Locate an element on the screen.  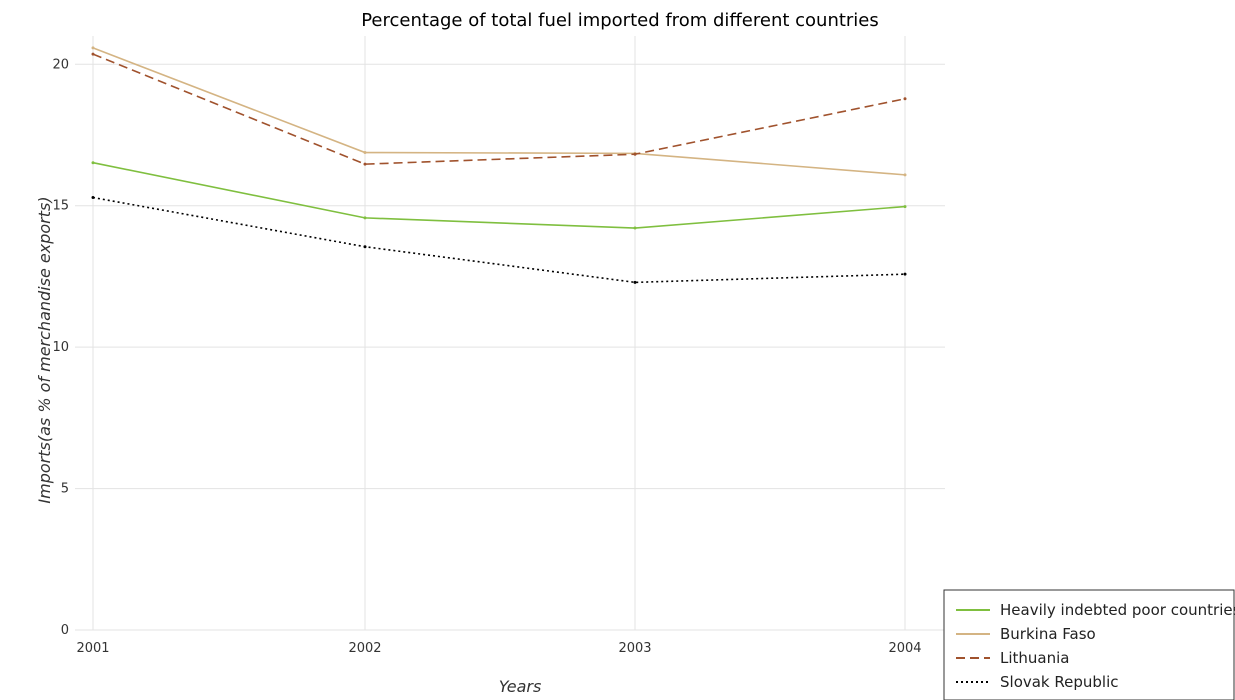
y-axis-label: Imports(as % of merchandise exports) is located at coordinates (44, 349).